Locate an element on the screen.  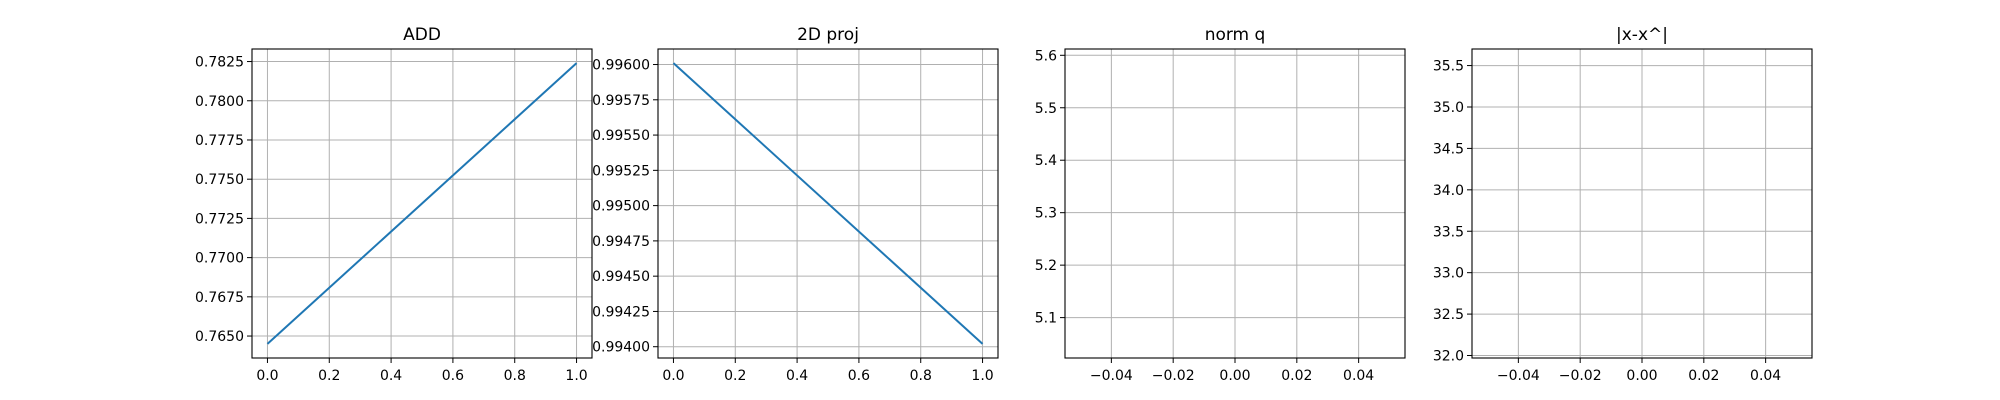
y-tick-label: 33.5 is located at coordinates (1448, 232).